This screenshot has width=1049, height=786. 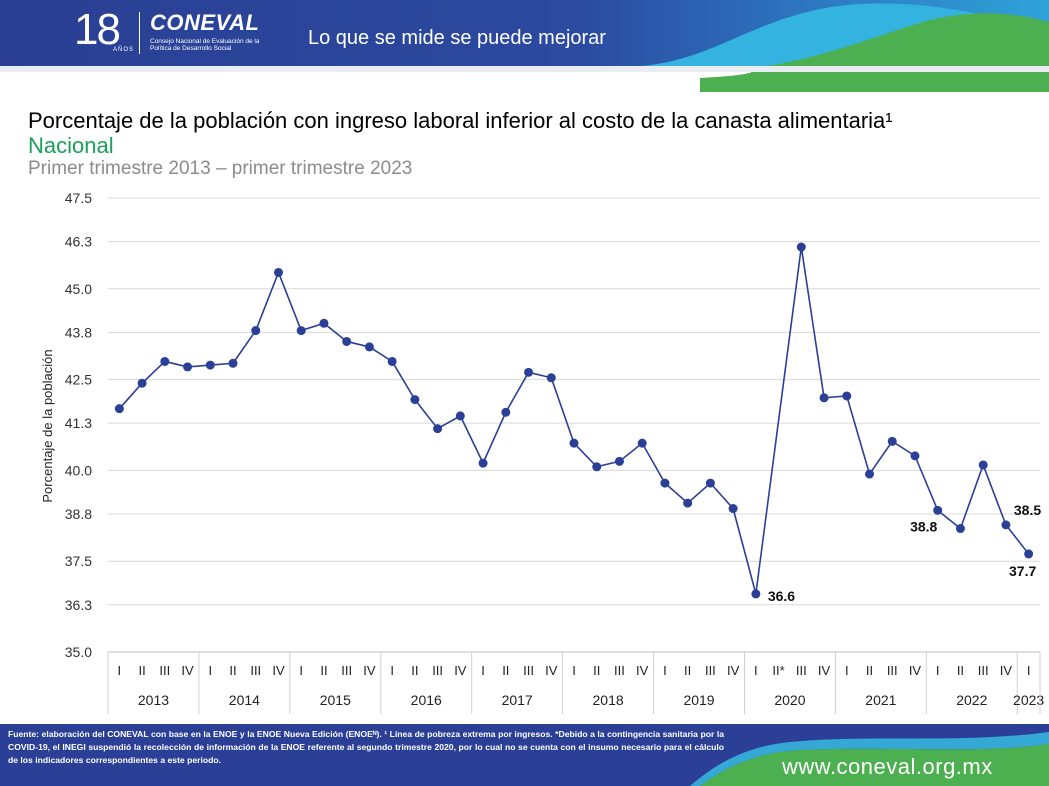 What do you see at coordinates (97, 29) in the screenshot?
I see `logo-18: 18` at bounding box center [97, 29].